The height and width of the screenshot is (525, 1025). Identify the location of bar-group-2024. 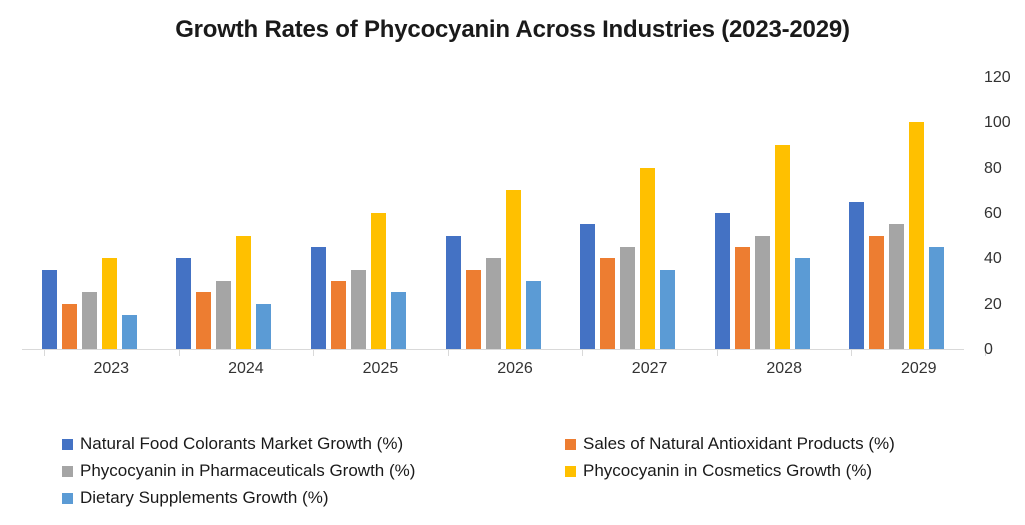
(224, 213).